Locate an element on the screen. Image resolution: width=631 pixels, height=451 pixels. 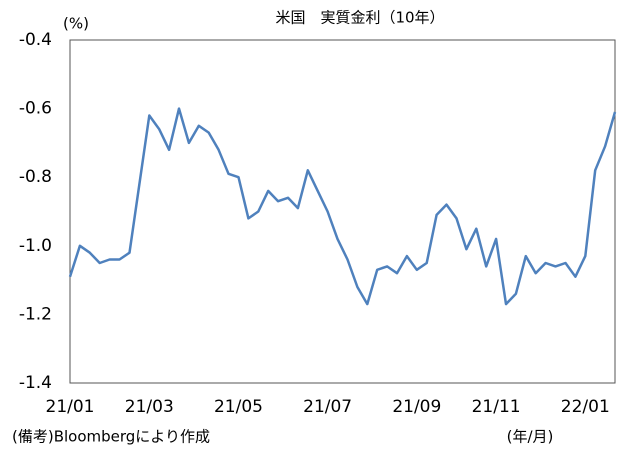
y-tick-label: -0.8 is located at coordinates (35, 177).